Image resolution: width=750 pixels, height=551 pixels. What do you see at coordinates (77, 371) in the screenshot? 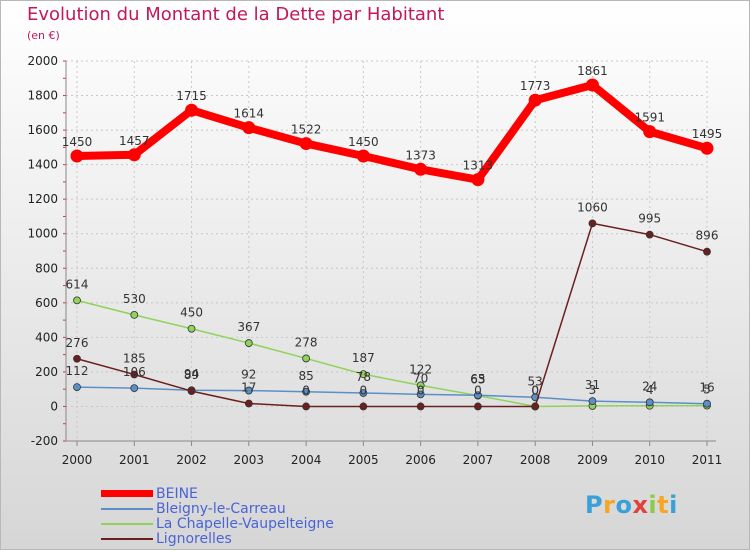
I see `data-label: 112` at bounding box center [77, 371].